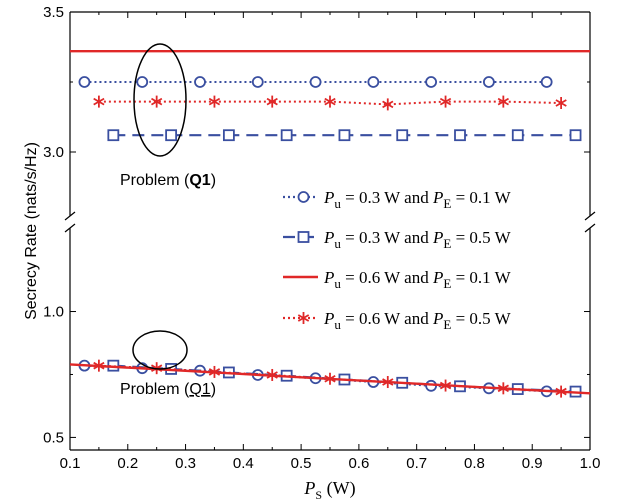  I want to click on y-tick-label: 1.0, so click(53, 312).